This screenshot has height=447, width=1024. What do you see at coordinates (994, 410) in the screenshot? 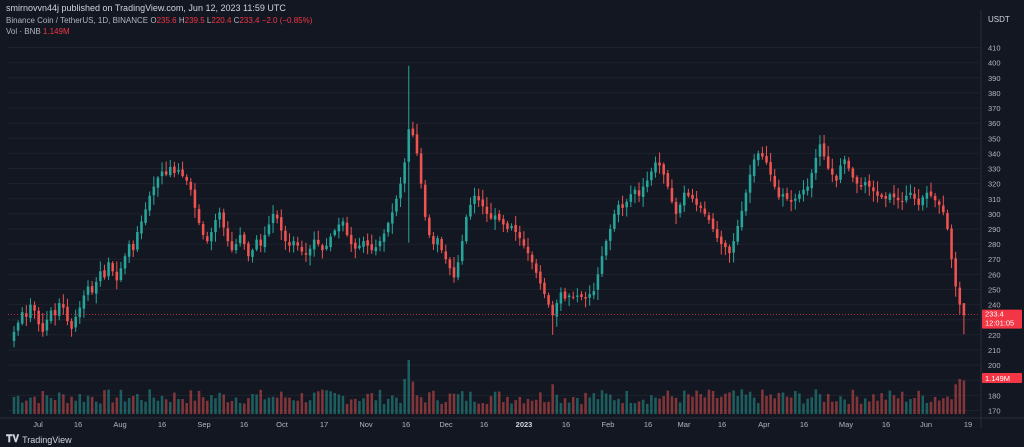
I see `y-tick-label: 170` at bounding box center [994, 410].